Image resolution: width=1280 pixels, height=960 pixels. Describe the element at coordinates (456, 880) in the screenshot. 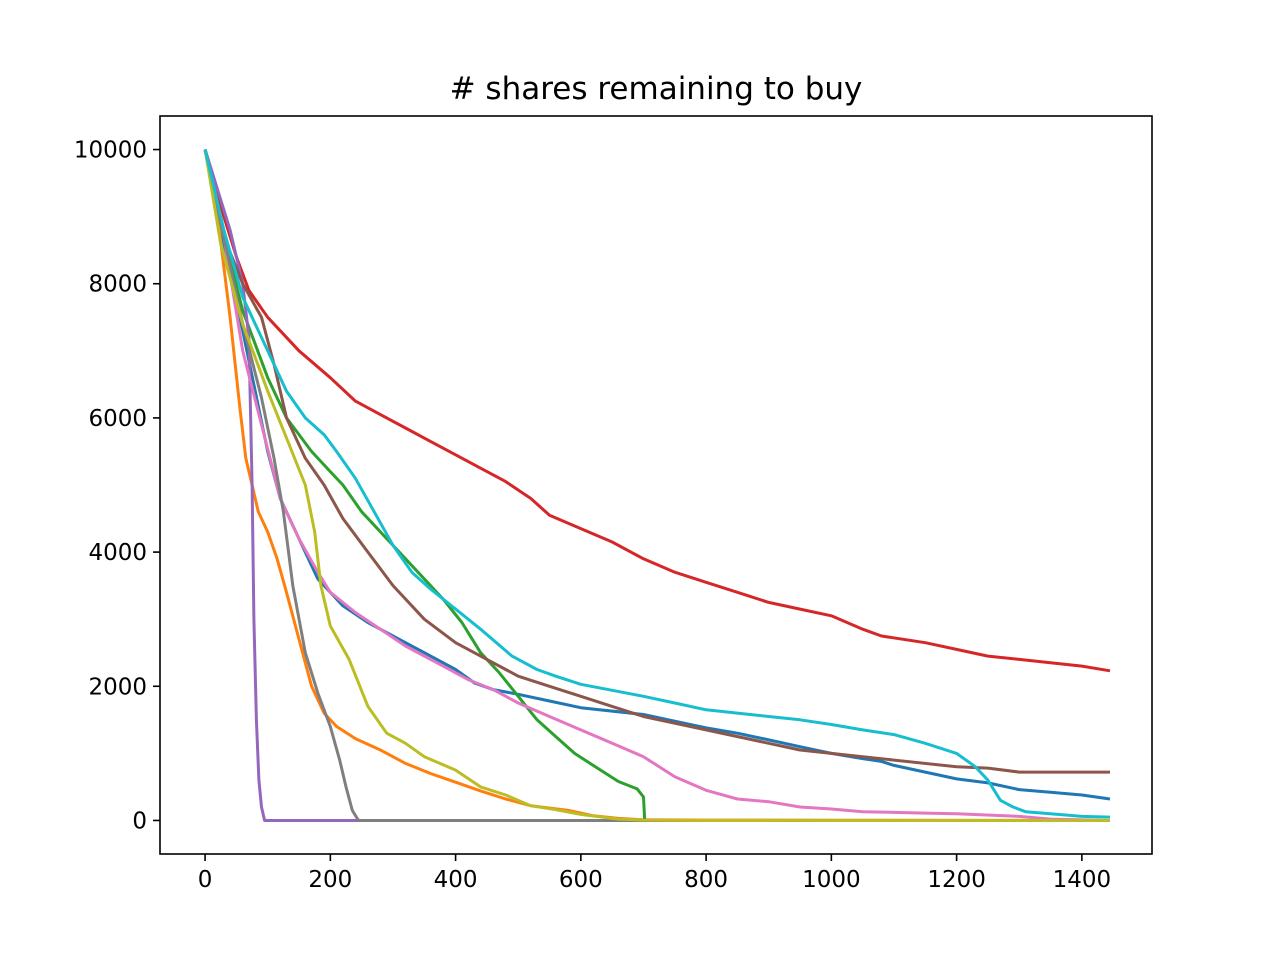

I see `x-tick-label: 400` at that location.